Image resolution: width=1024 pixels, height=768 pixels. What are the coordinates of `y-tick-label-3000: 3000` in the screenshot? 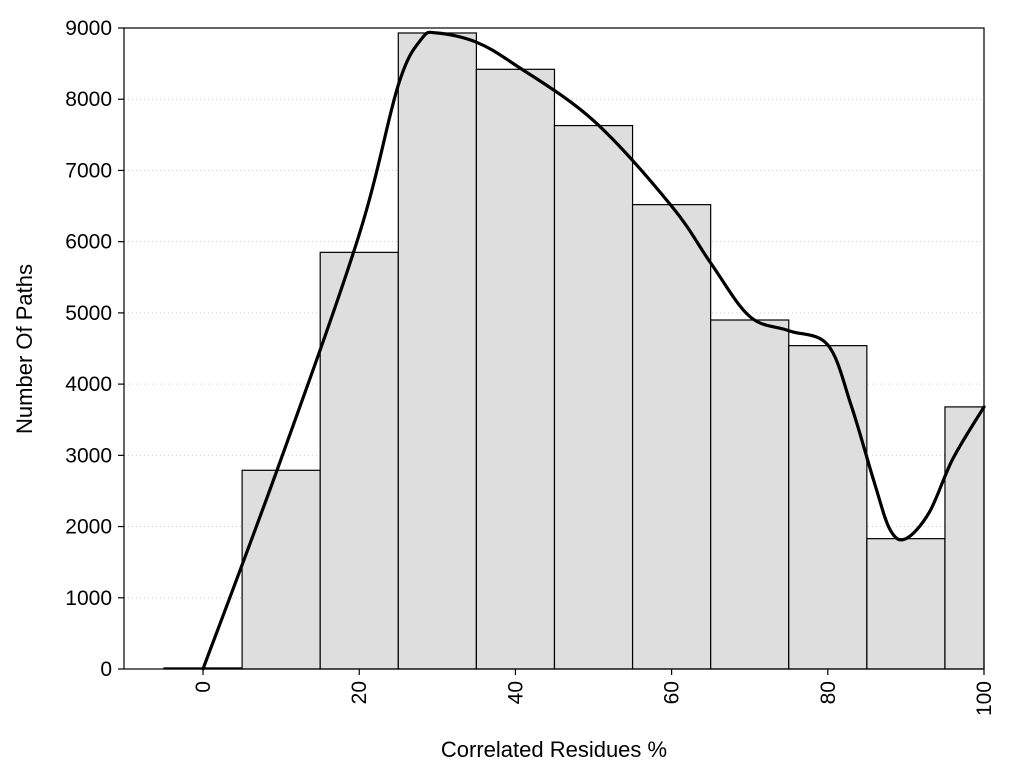 It's located at (88, 455).